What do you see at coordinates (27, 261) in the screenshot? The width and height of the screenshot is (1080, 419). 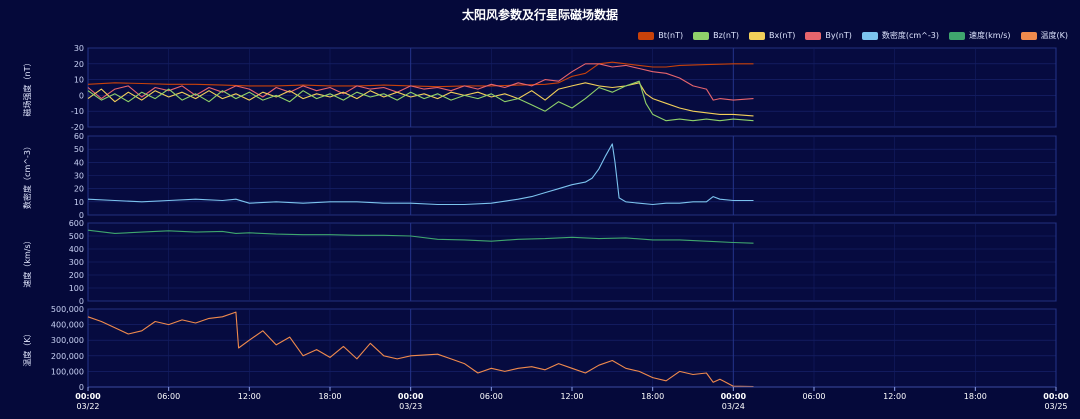 I see `y-axis-label: 速度（km/s）` at bounding box center [27, 261].